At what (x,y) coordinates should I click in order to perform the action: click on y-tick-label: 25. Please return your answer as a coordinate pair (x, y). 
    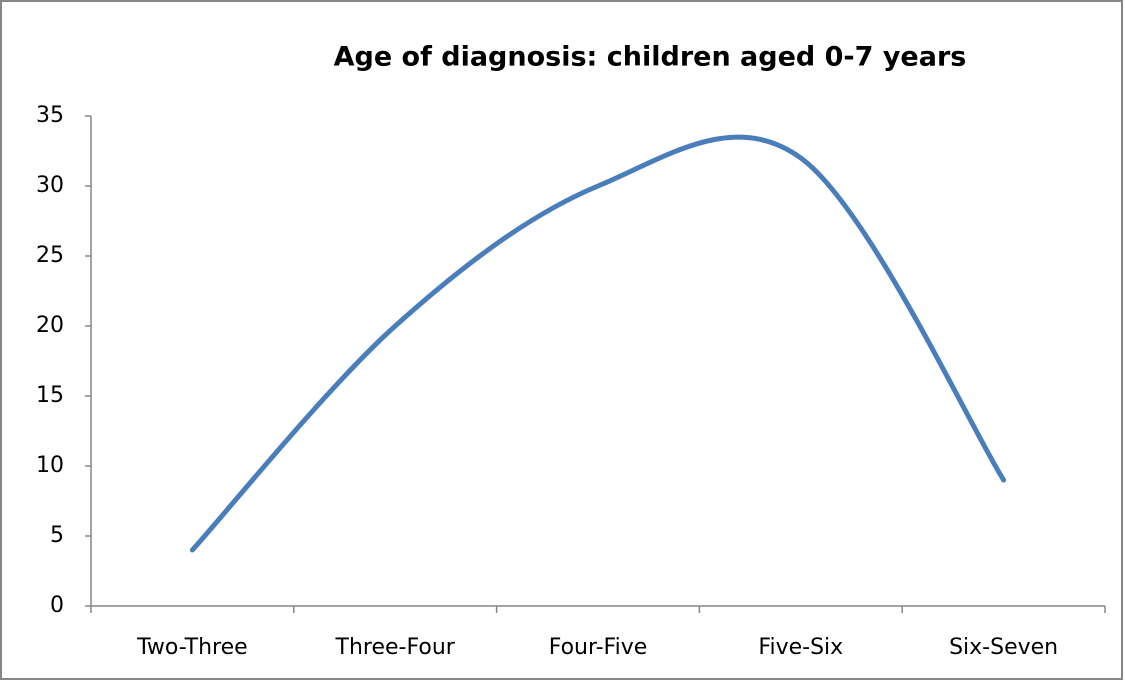
    Looking at the image, I should click on (50, 255).